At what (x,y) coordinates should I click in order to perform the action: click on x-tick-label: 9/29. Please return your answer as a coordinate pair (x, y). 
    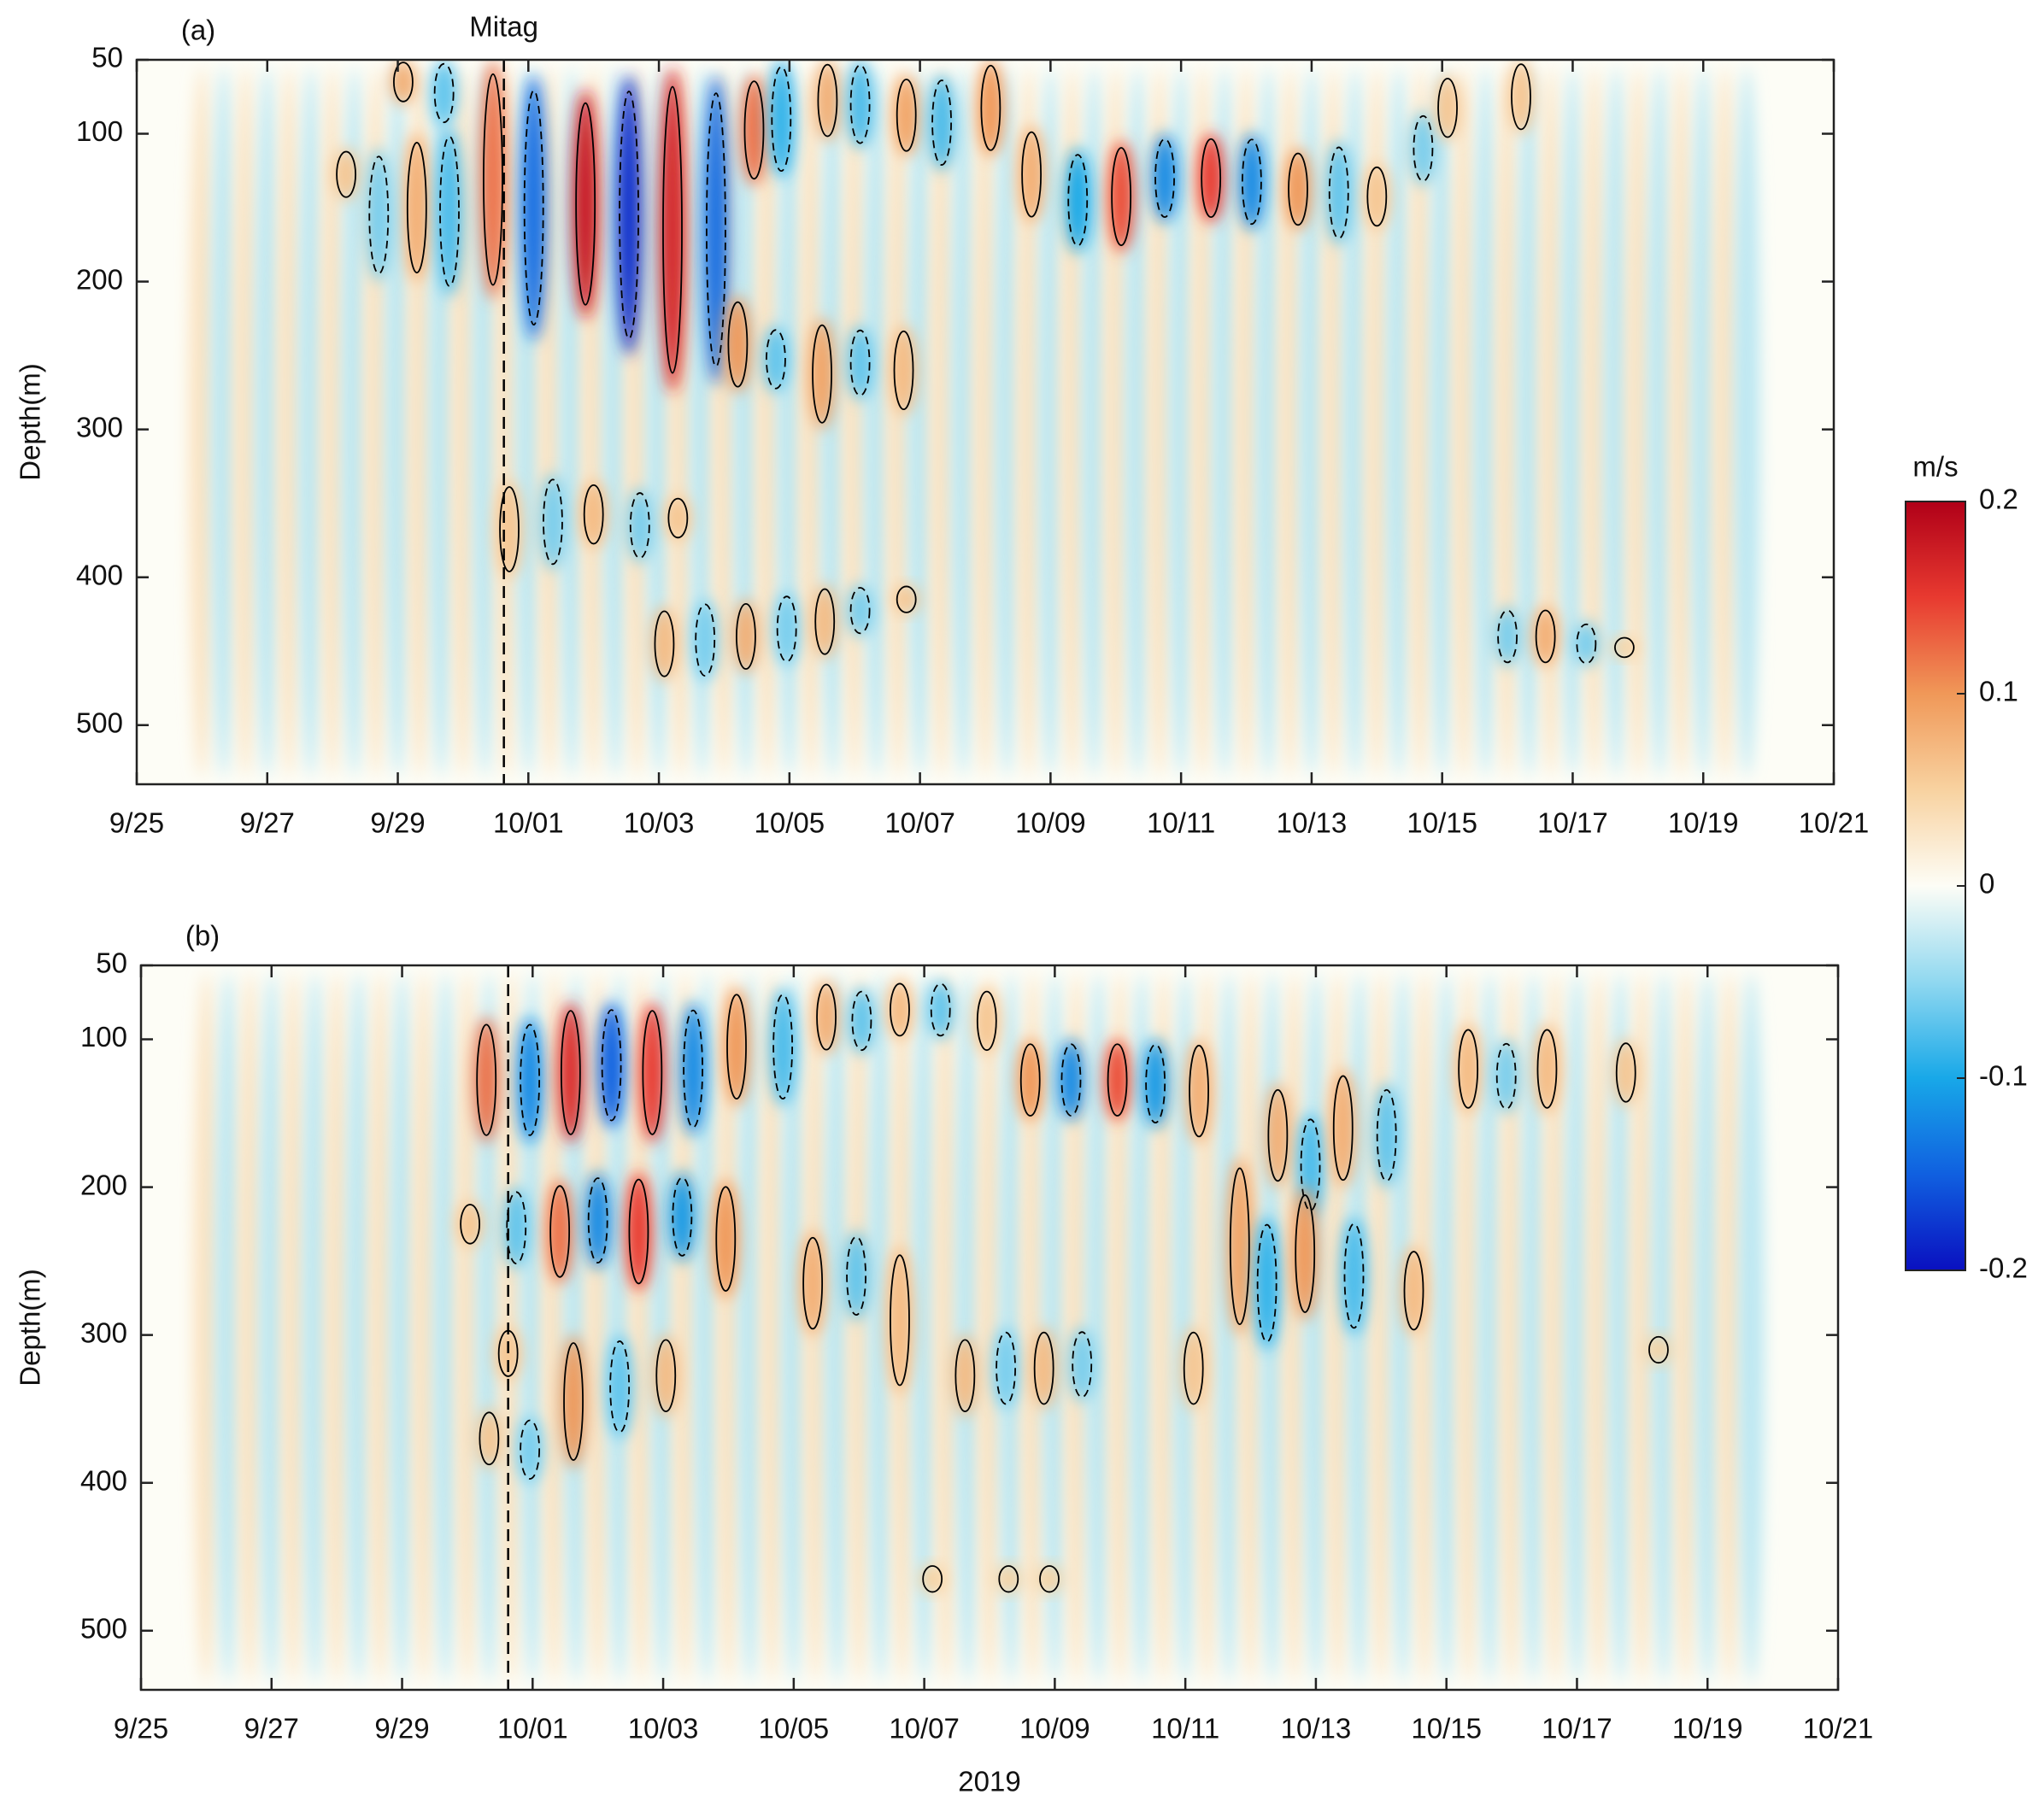
    Looking at the image, I should click on (397, 823).